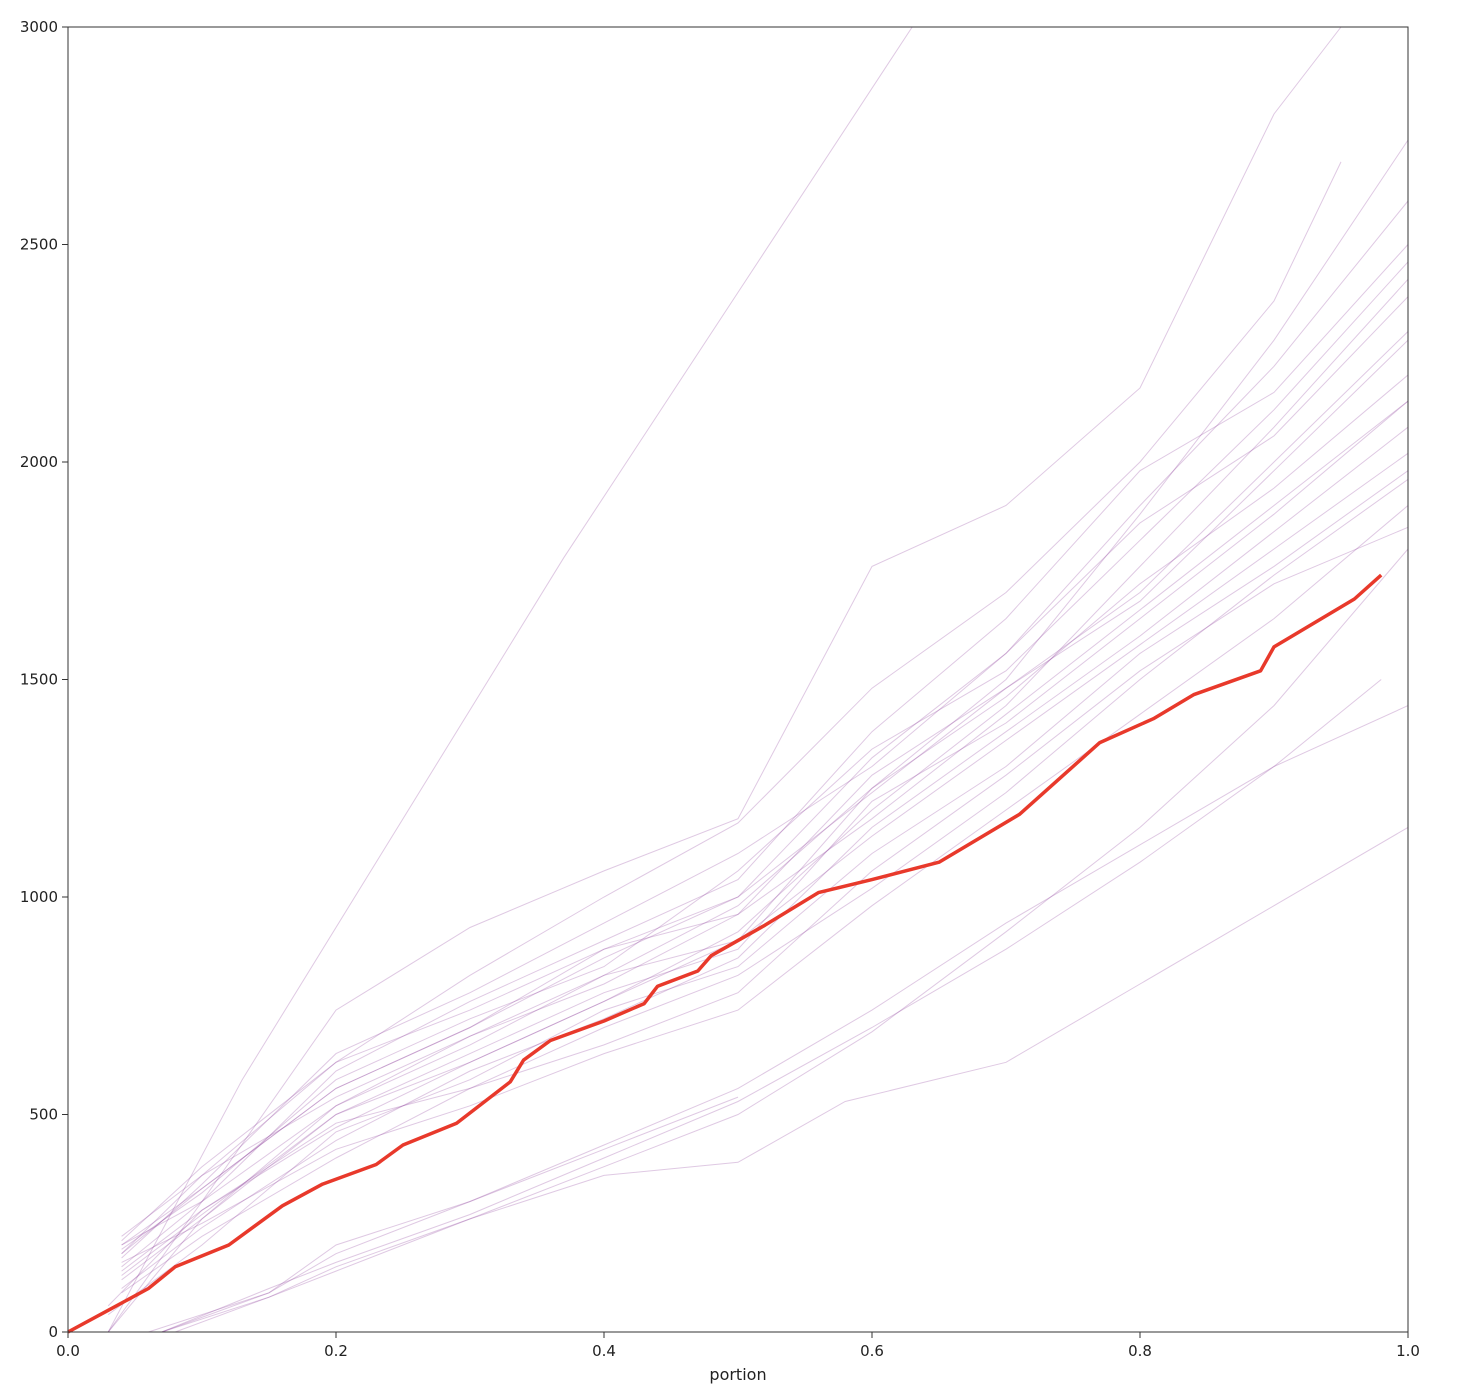 Image resolution: width=1458 pixels, height=1386 pixels. Describe the element at coordinates (738, 1346) in the screenshot. I see `x-axis: 0.0 0.2 0.4 0.6 0.8 1.0` at that location.